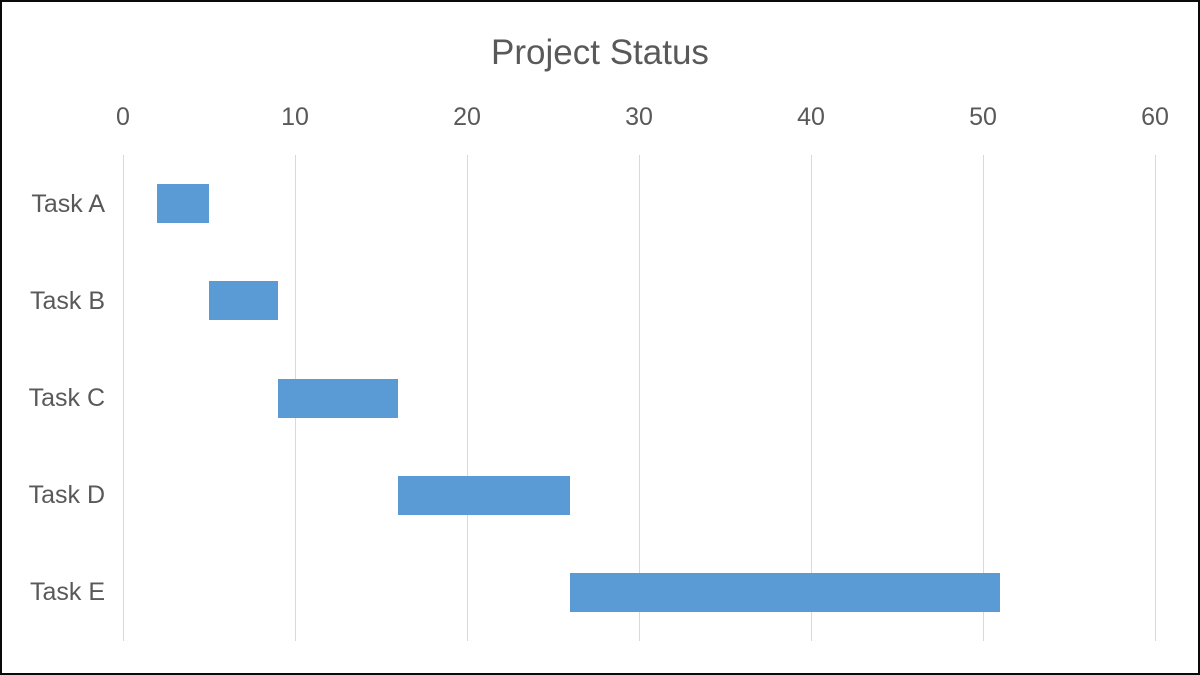  What do you see at coordinates (785, 592) in the screenshot?
I see `gantt-bar-task-e` at bounding box center [785, 592].